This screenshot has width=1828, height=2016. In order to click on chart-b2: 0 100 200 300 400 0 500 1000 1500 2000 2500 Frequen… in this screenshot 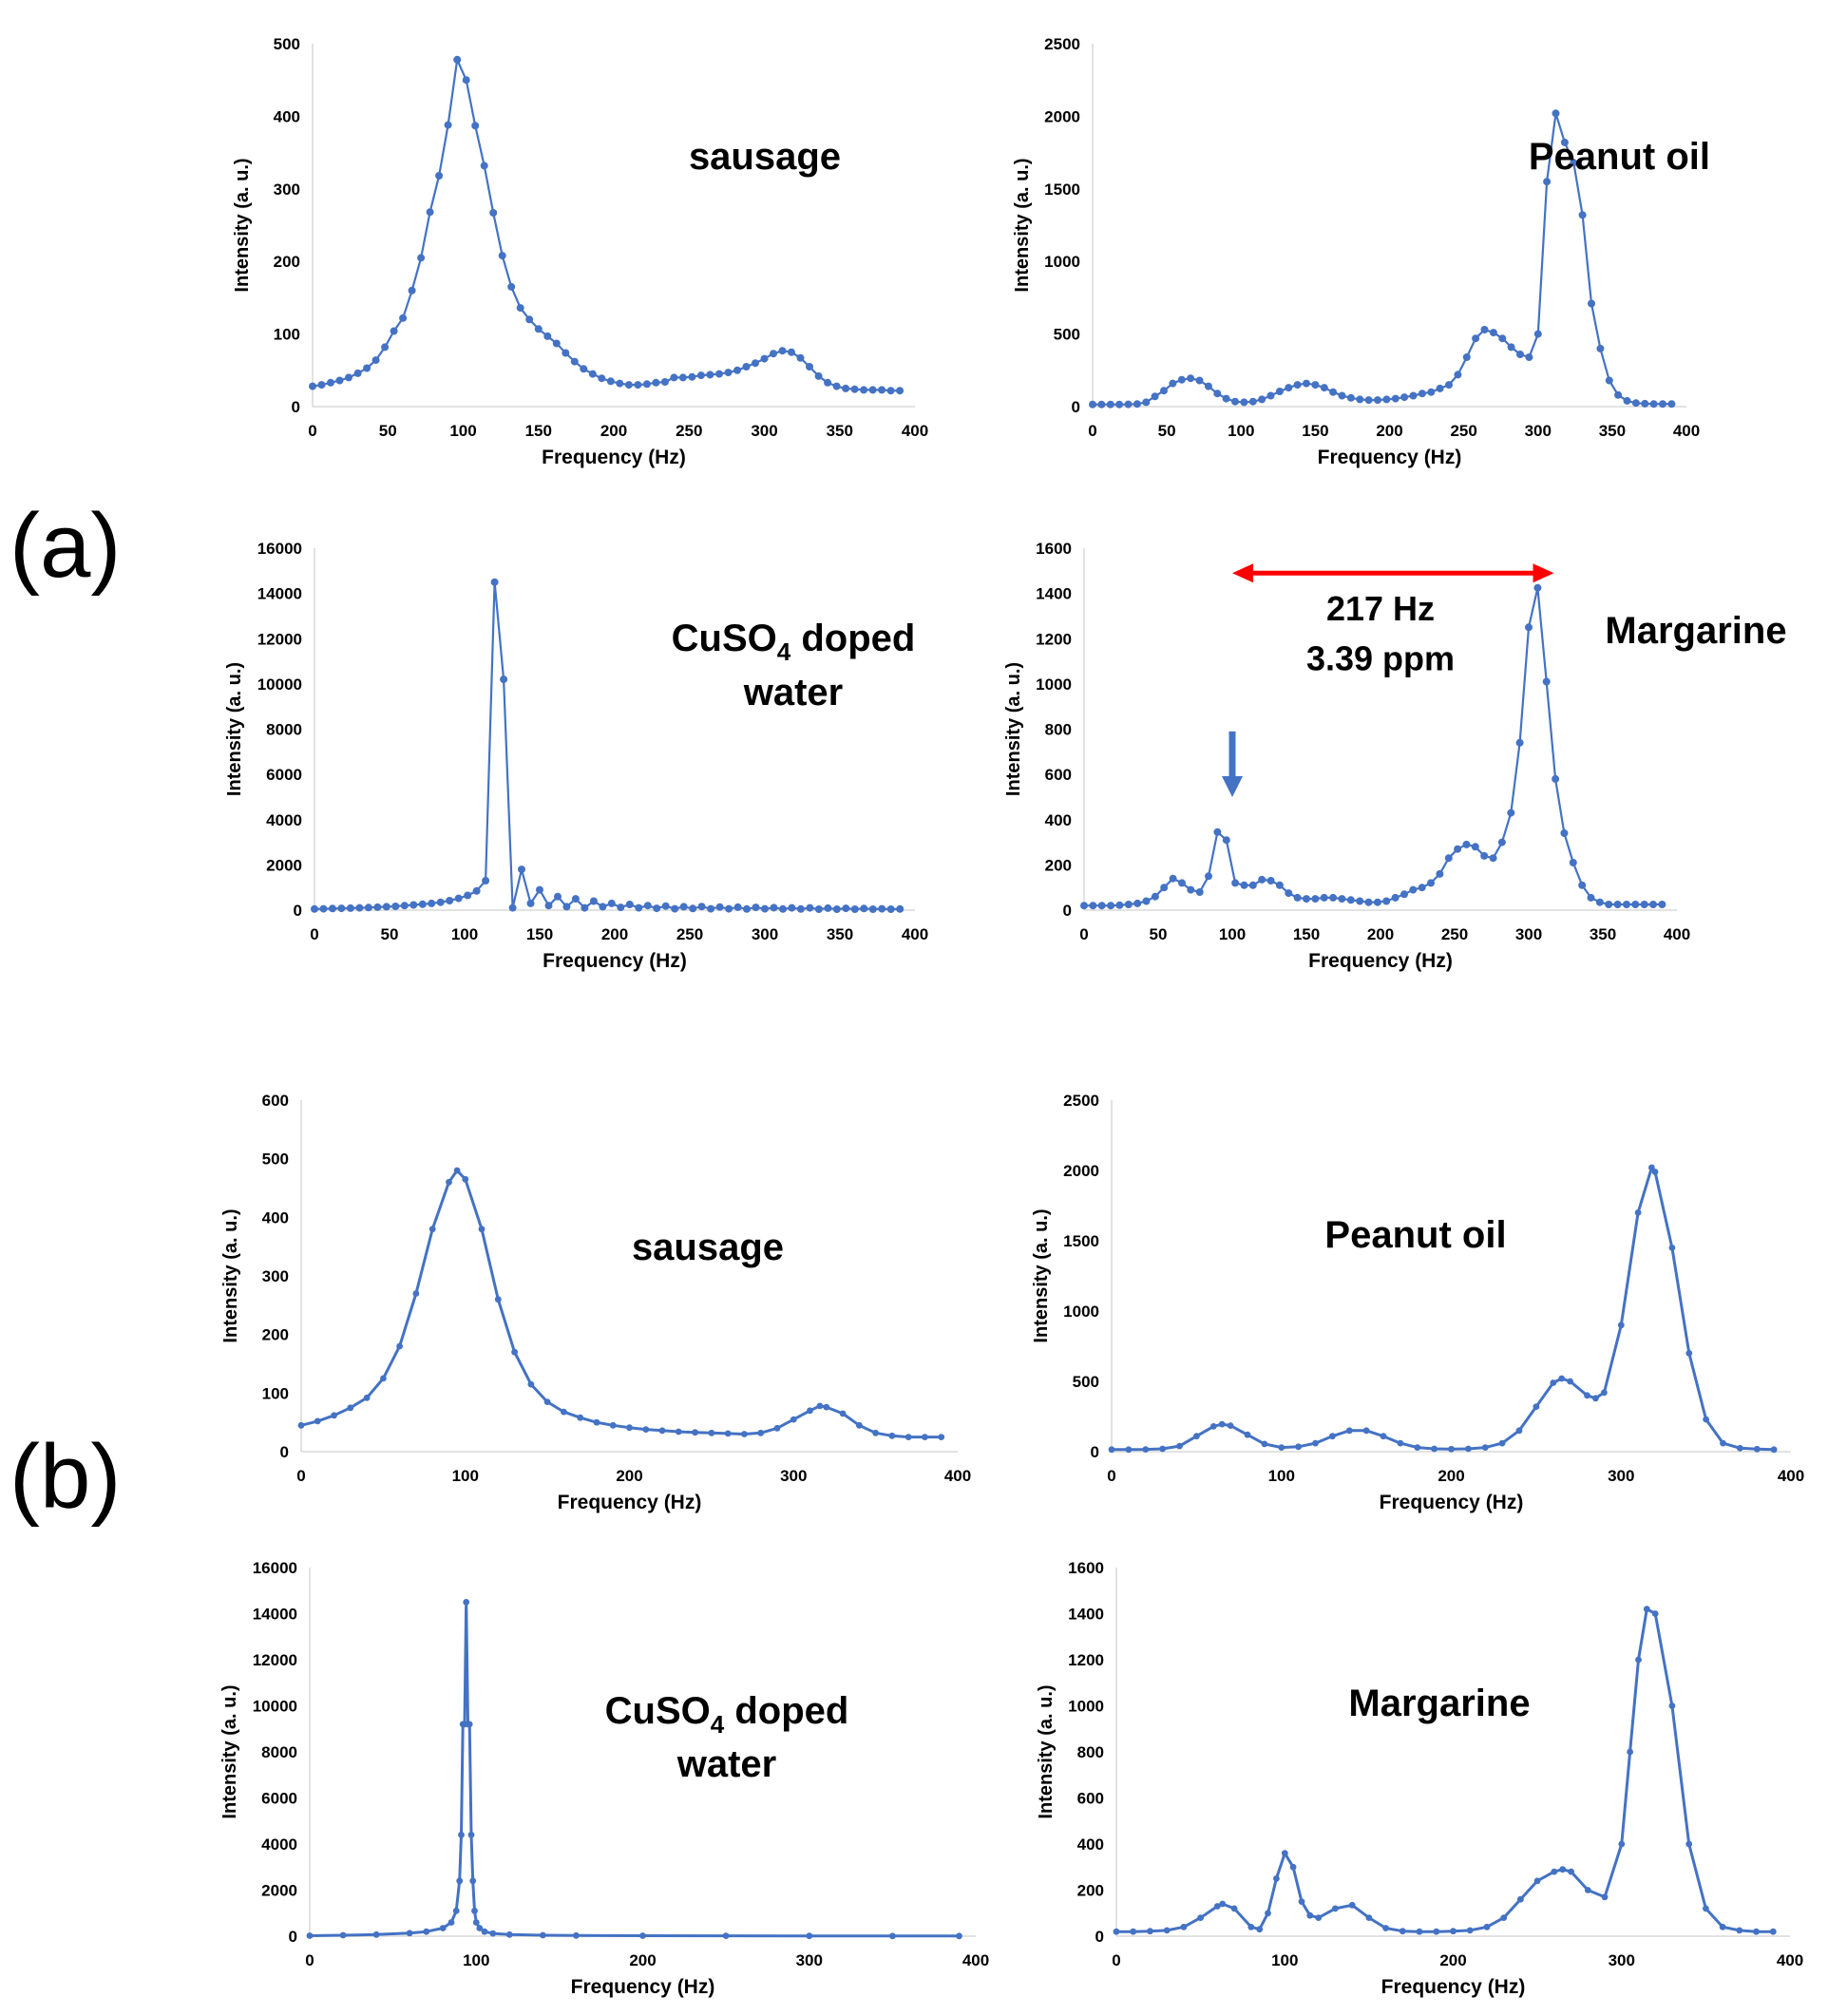, I will do `click(1418, 1302)`.